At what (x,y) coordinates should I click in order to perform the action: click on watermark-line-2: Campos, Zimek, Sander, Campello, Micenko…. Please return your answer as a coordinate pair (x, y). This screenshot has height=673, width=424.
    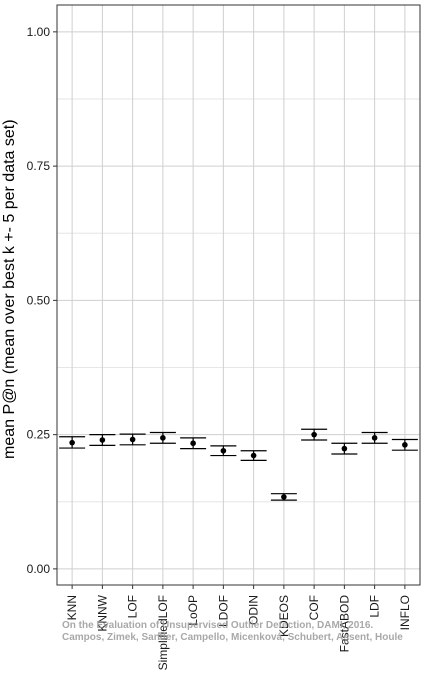
    Looking at the image, I should click on (232, 637).